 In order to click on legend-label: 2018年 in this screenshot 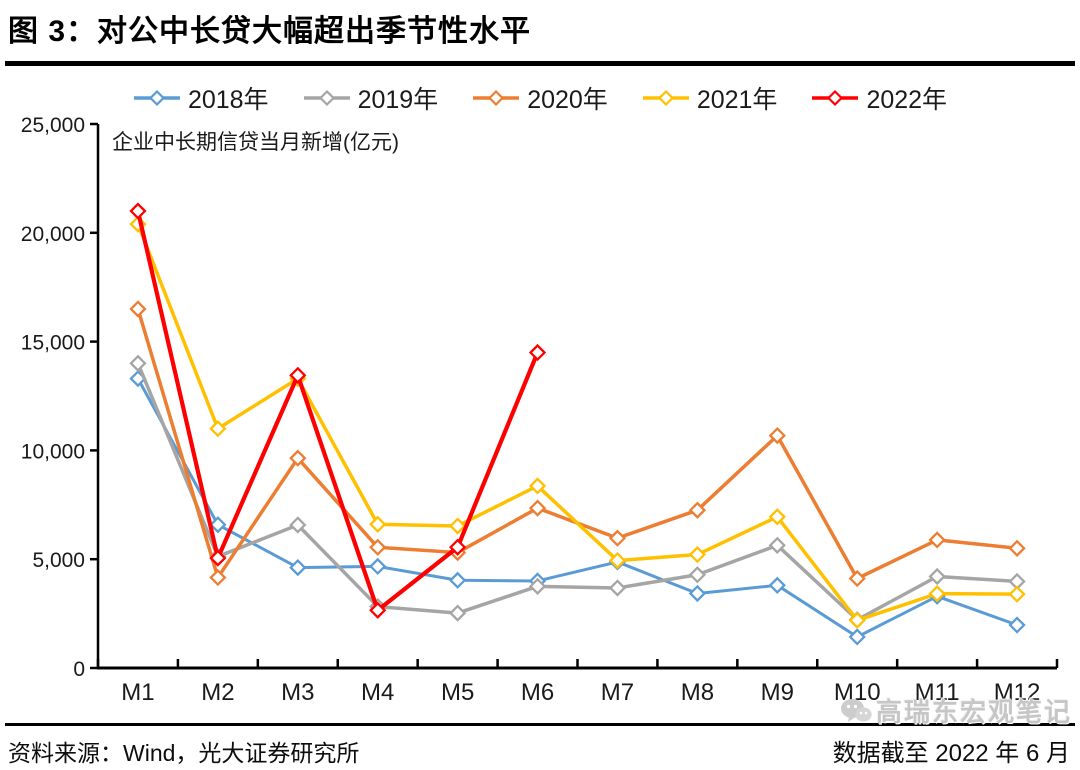, I will do `click(228, 100)`.